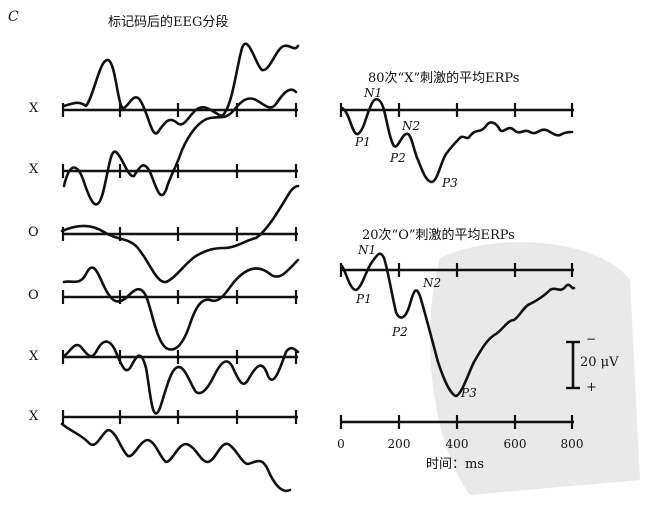 The width and height of the screenshot is (648, 505). What do you see at coordinates (398, 158) in the screenshot?
I see `x-peak-p2: P2` at bounding box center [398, 158].